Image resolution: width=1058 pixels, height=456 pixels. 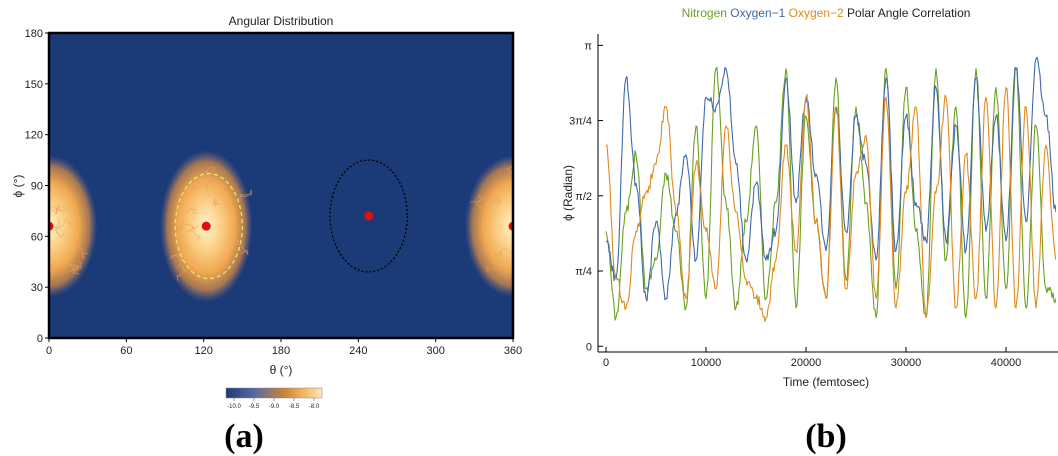 What do you see at coordinates (126, 351) in the screenshot?
I see `x-tick-label: 60` at bounding box center [126, 351].